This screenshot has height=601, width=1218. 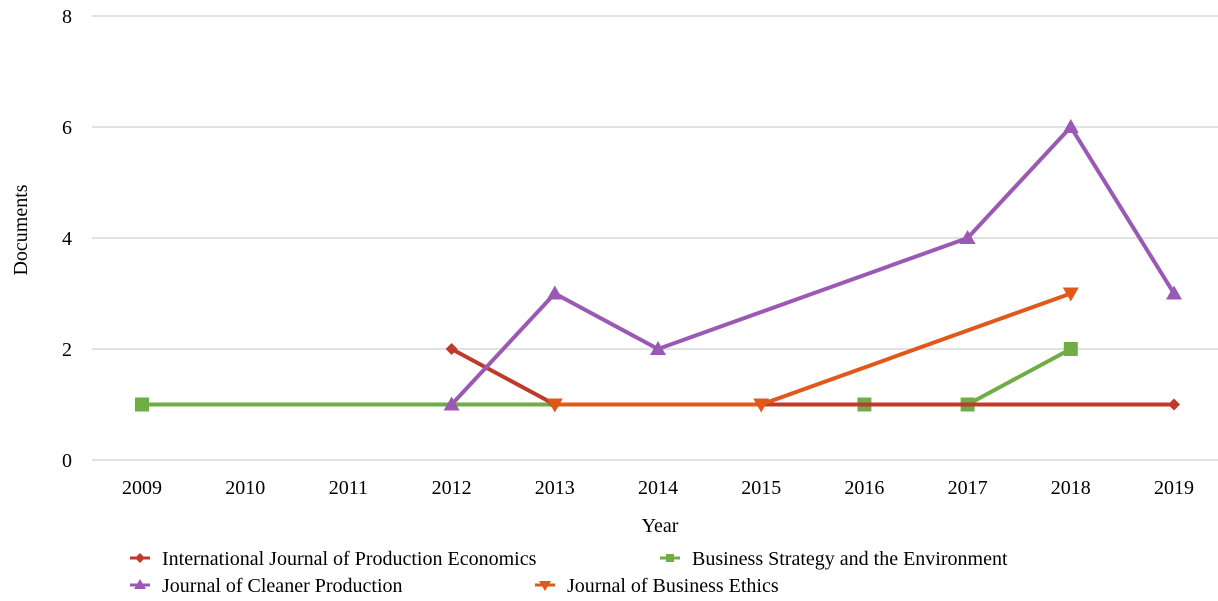 I want to click on x-tick-label: 2011, so click(x=348, y=488).